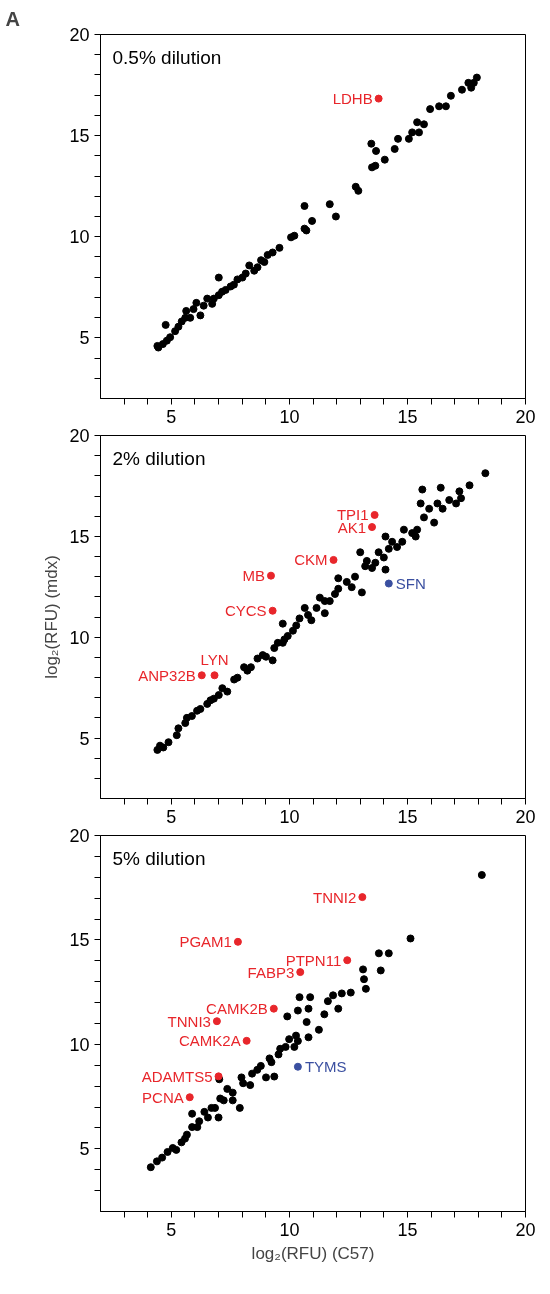 The height and width of the screenshot is (1294, 550). Describe the element at coordinates (167, 57) in the screenshot. I see `text: 0.5% dilution` at that location.